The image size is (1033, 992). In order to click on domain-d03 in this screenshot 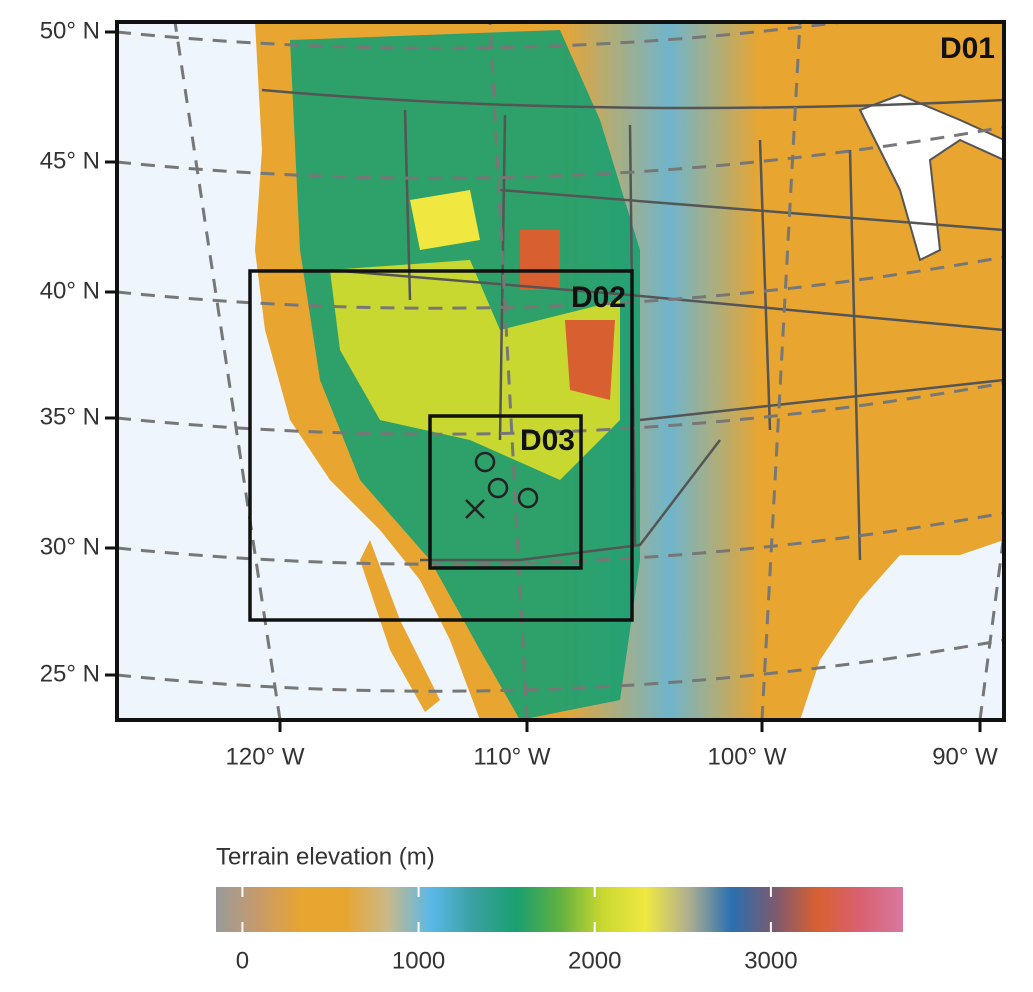, I will do `click(505, 492)`.